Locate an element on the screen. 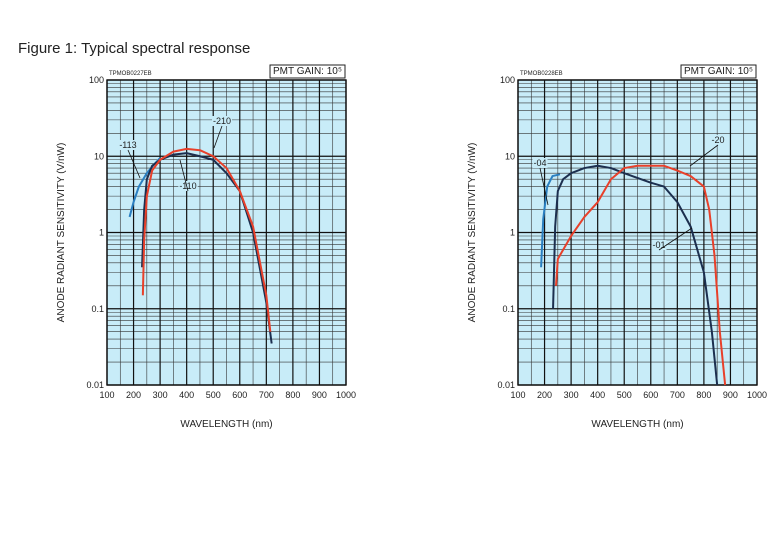  series-label: -01 is located at coordinates (658, 245).